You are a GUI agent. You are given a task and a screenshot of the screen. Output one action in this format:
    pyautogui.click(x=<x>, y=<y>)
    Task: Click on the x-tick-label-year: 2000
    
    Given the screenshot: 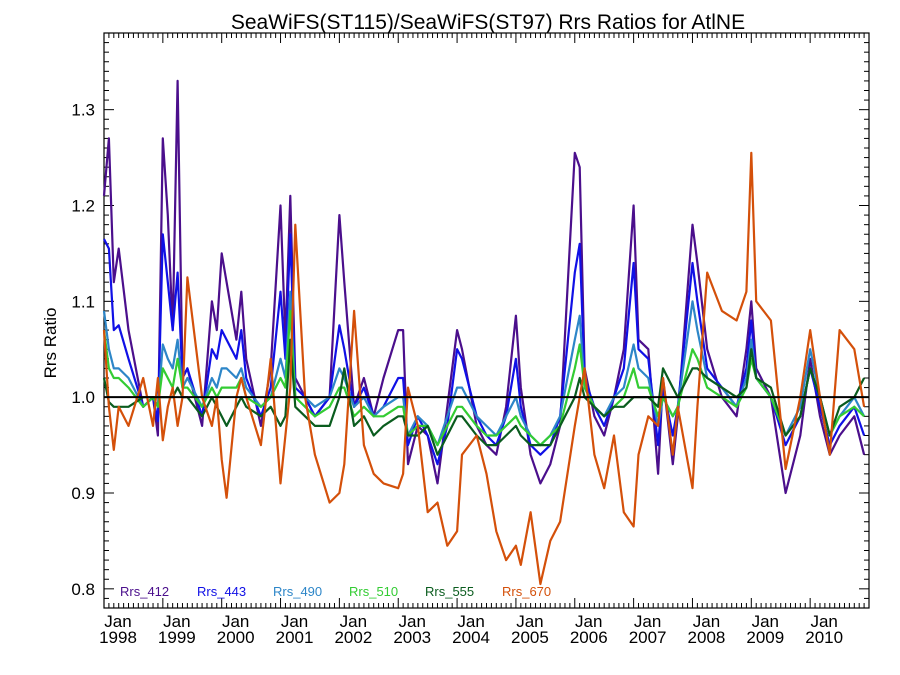 What is the action you would take?
    pyautogui.click(x=236, y=637)
    